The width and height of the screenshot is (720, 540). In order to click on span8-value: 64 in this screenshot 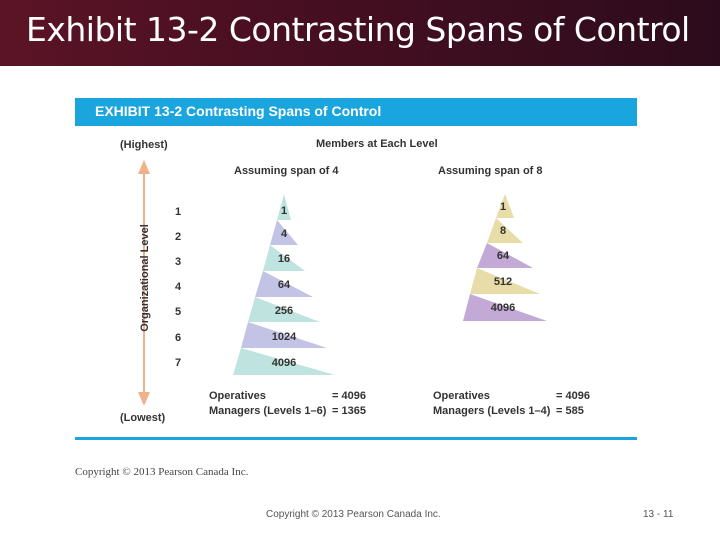, I will do `click(503, 256)`.